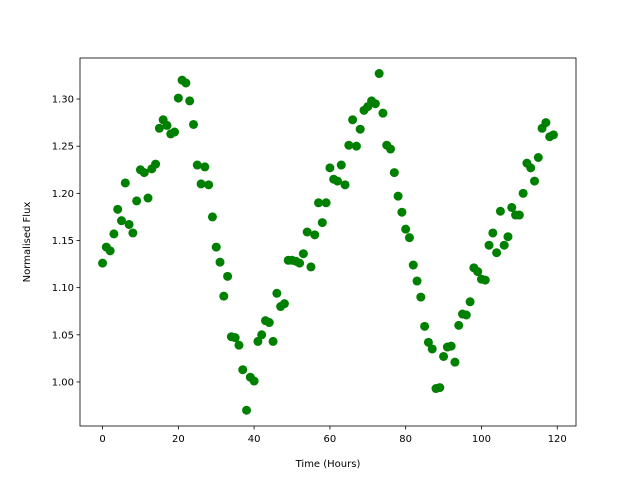 The image size is (640, 480). I want to click on x-tick-label: 60, so click(330, 439).